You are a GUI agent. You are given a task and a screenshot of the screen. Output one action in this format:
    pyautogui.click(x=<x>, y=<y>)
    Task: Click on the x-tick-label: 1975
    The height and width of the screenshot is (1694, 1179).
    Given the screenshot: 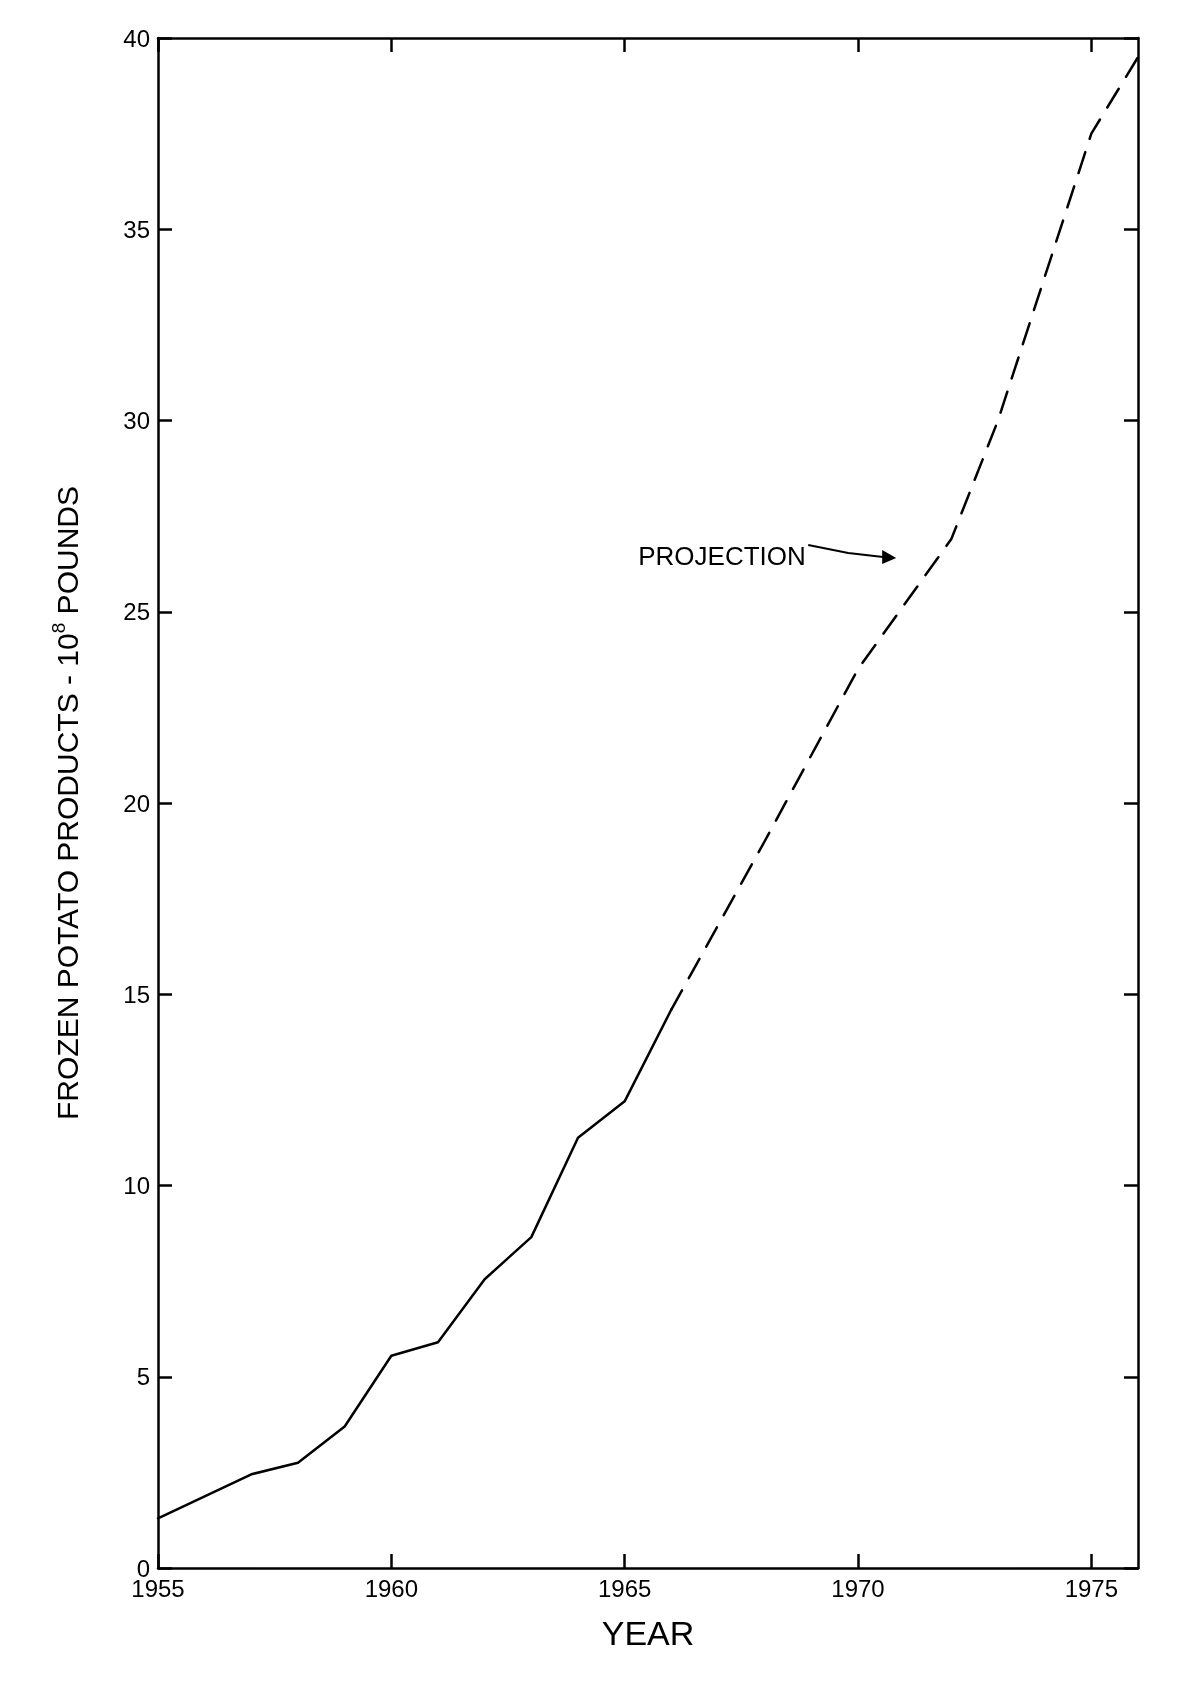 What is the action you would take?
    pyautogui.click(x=1091, y=1588)
    